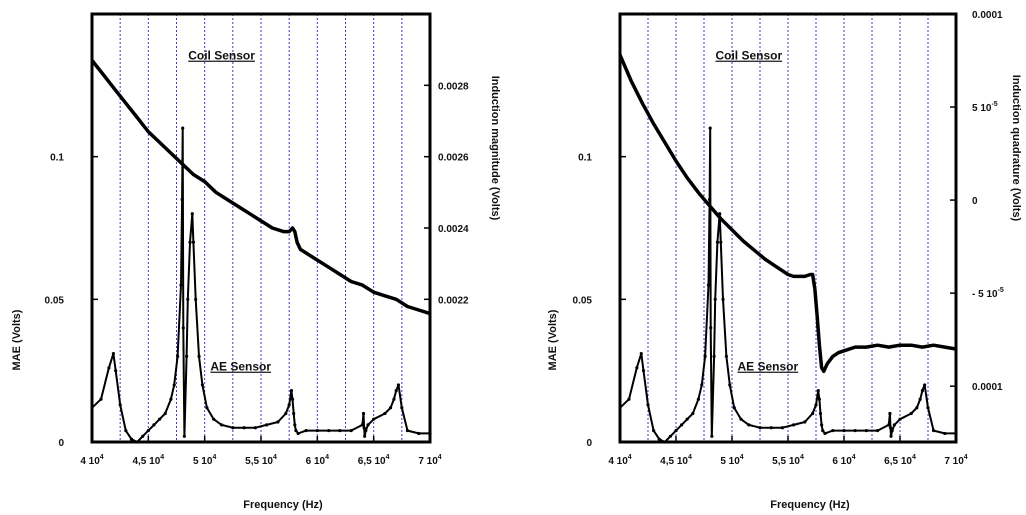 This screenshot has width=1026, height=515. Describe the element at coordinates (767, 367) in the screenshot. I see `annotation-label: AE Sensor` at that location.